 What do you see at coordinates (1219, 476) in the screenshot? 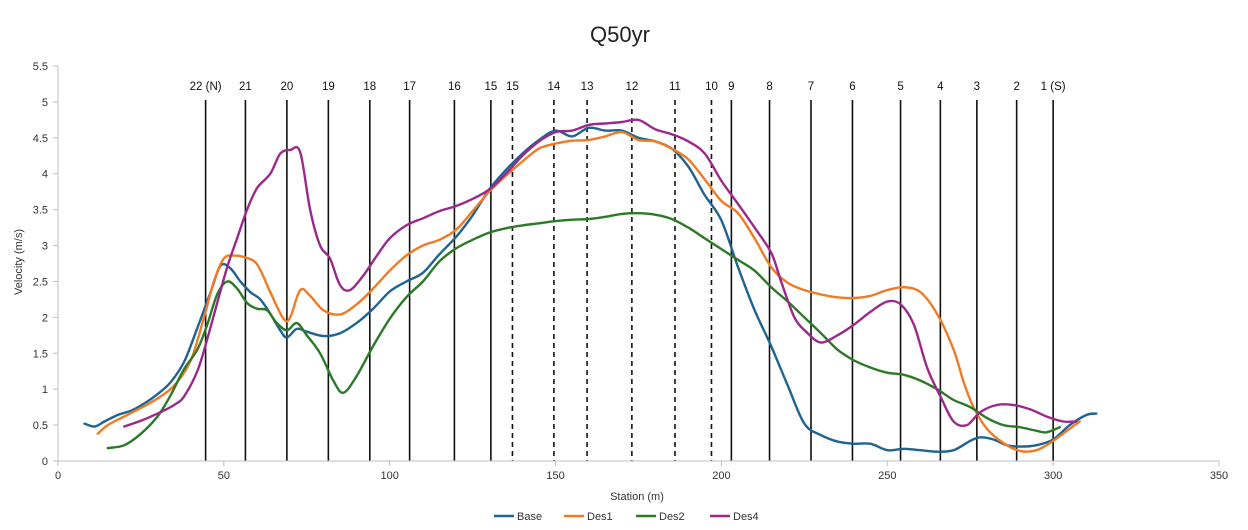
I see `x-tick-label: 350` at bounding box center [1219, 476].